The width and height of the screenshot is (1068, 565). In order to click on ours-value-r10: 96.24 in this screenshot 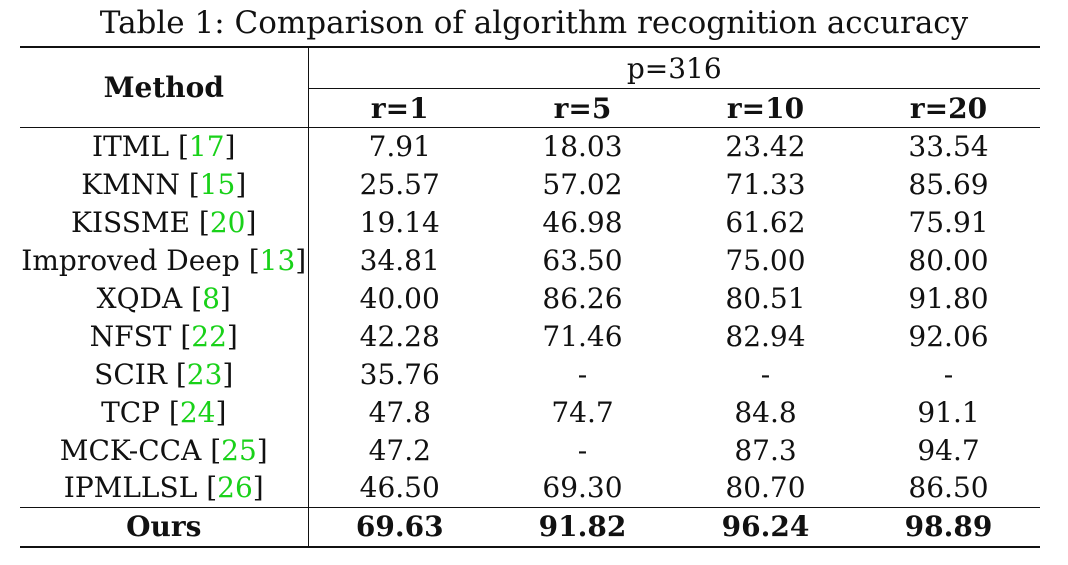, I will do `click(765, 527)`.